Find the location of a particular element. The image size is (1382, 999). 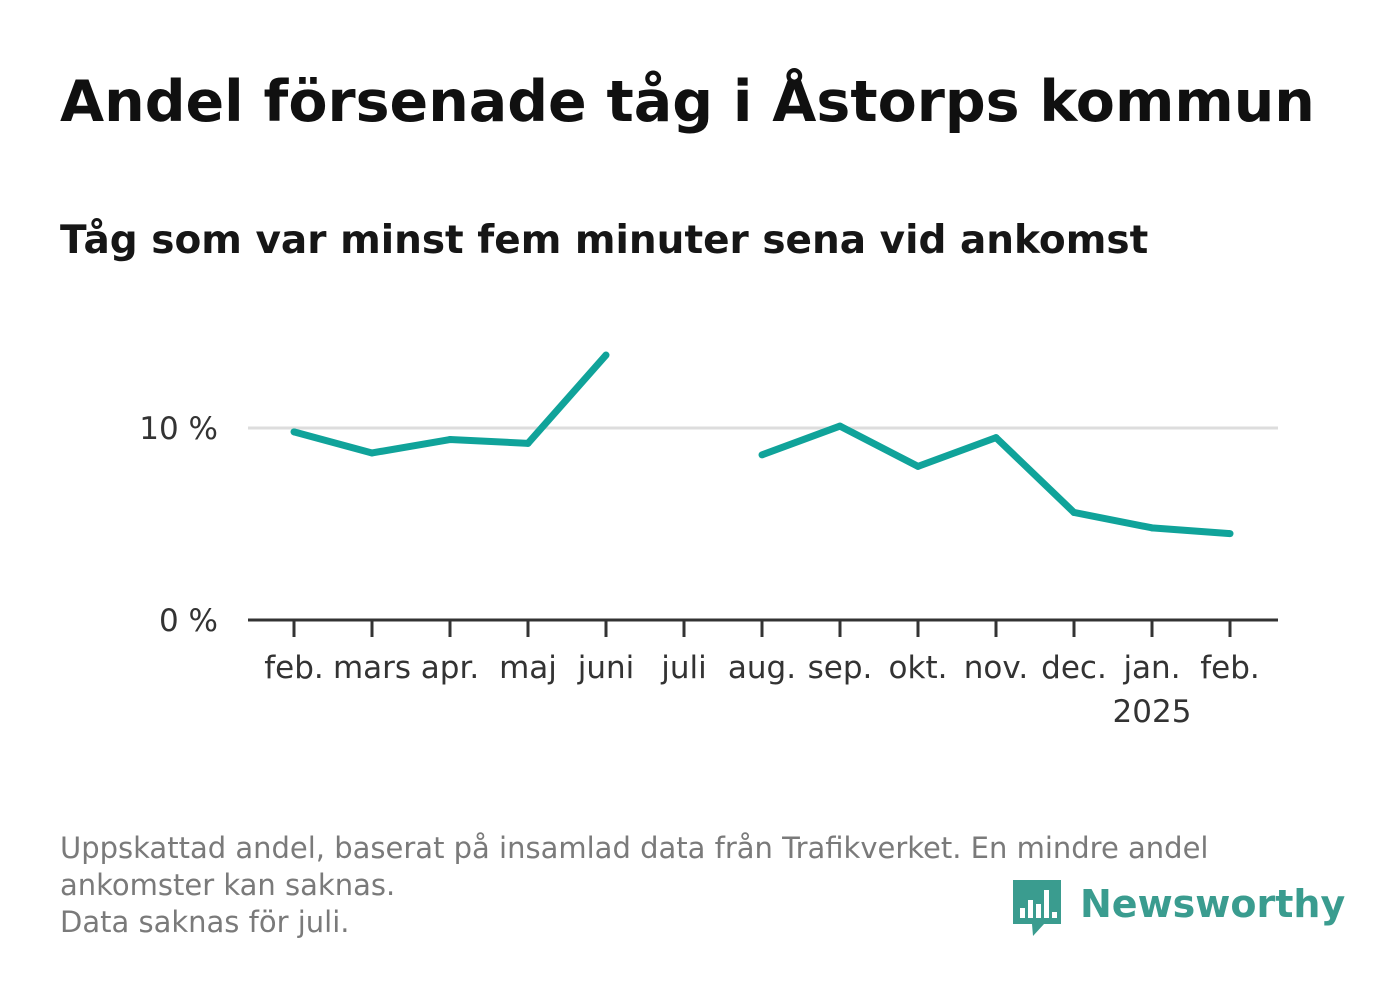

x-tick-label: maj is located at coordinates (528, 668).